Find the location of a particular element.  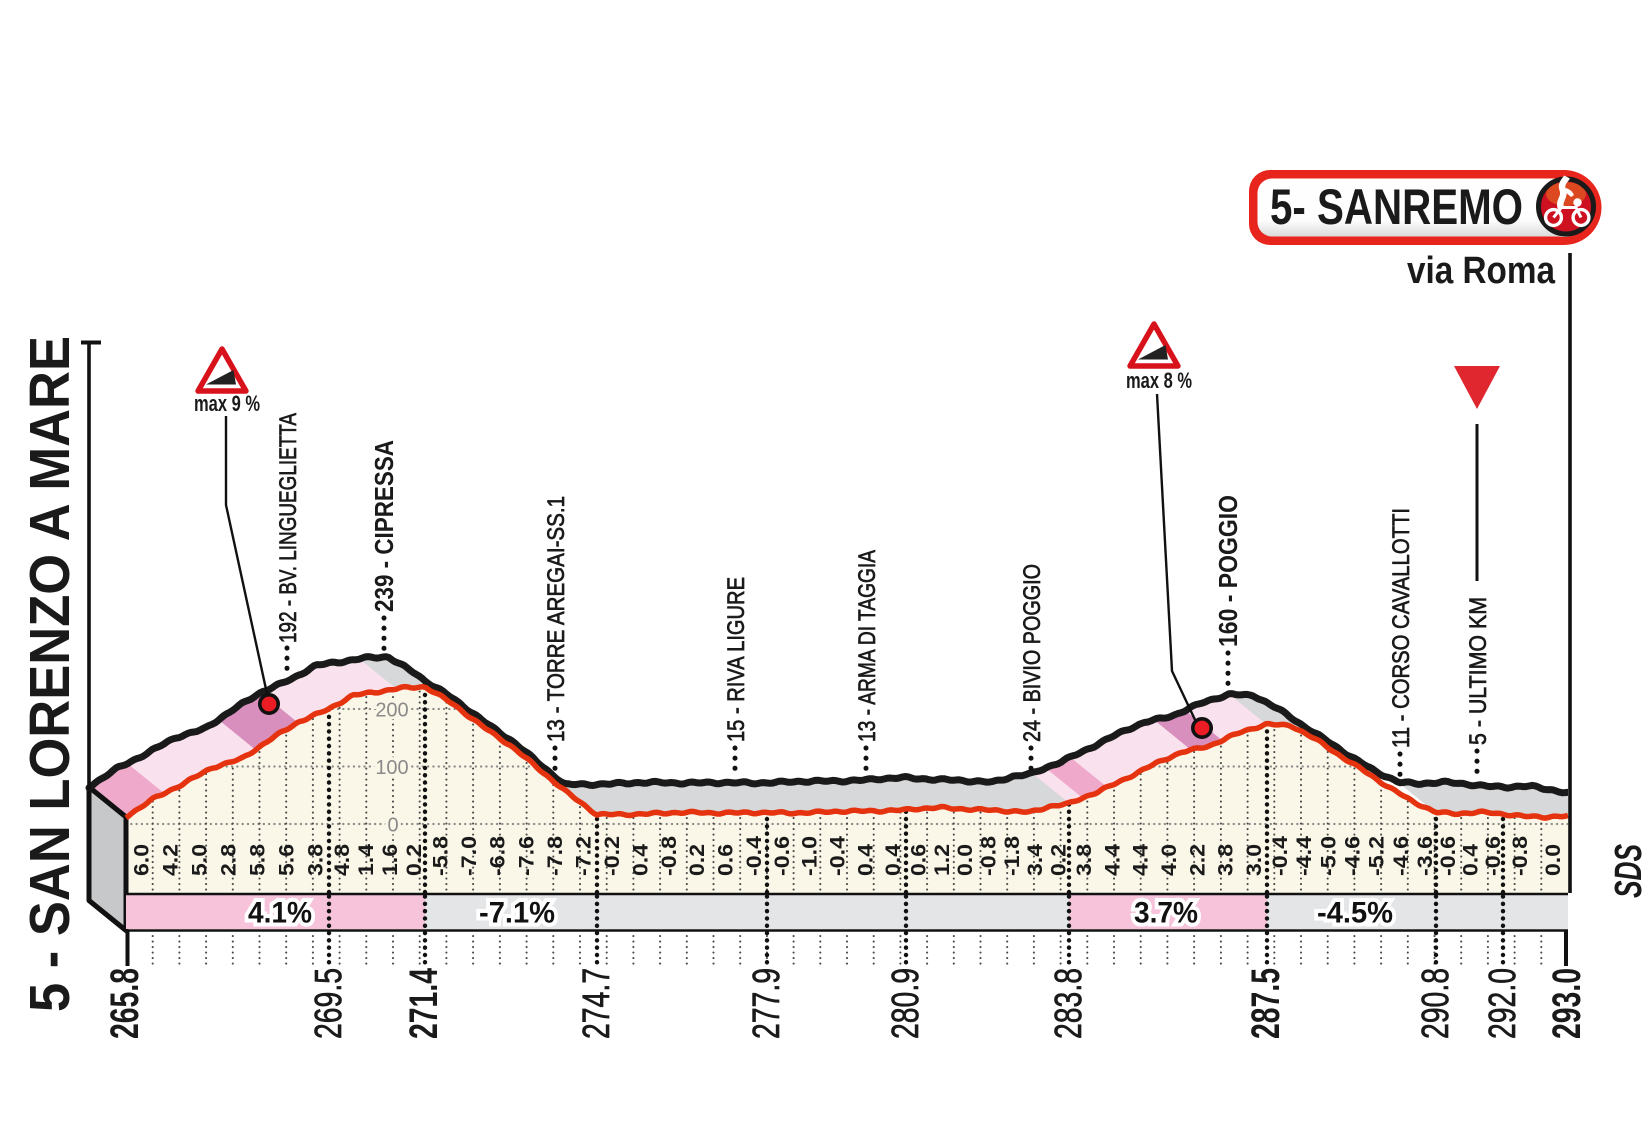

svg-text: 15 - RIVA LIGURE is located at coordinates (736, 659).